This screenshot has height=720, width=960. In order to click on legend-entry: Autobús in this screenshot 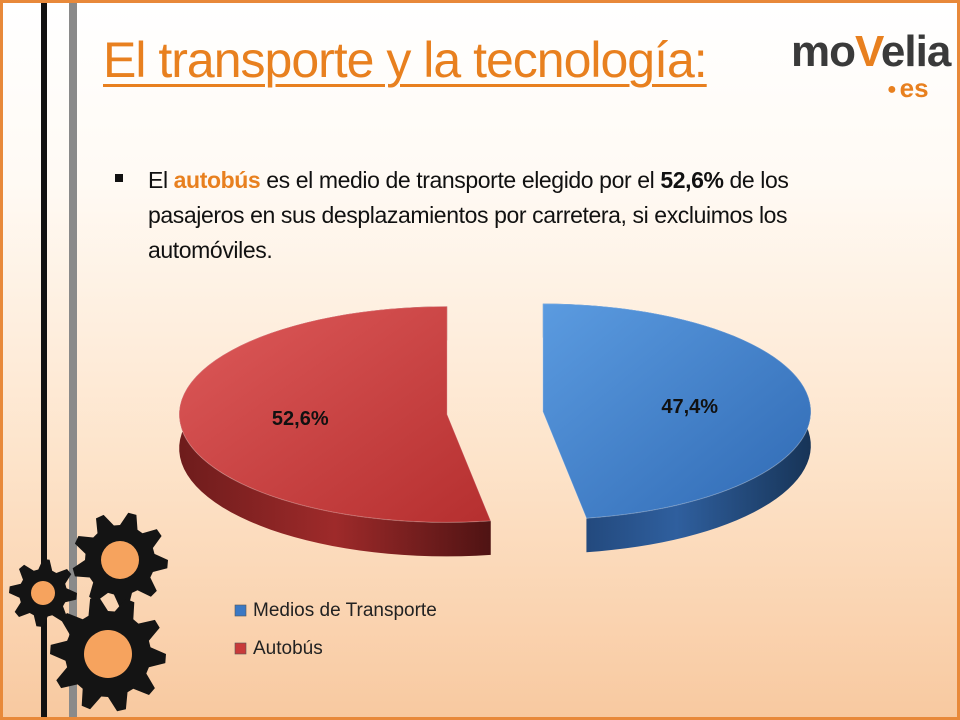, I will do `click(278, 648)`.